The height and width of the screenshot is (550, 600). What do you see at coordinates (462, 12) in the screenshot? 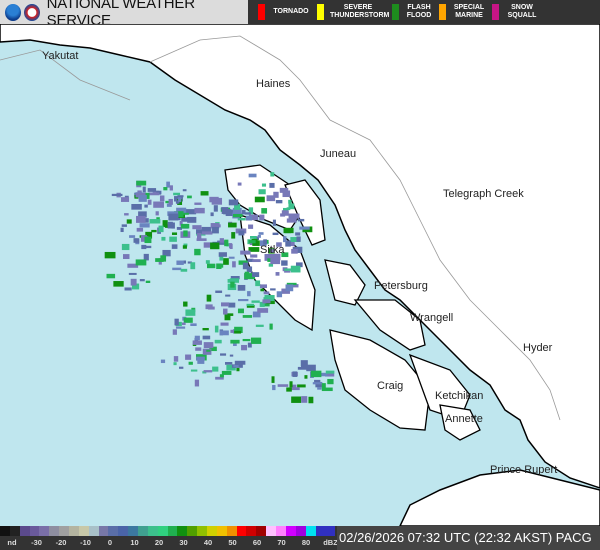
I see `warning-special-marine: SPECIAL MARINE` at bounding box center [462, 12].